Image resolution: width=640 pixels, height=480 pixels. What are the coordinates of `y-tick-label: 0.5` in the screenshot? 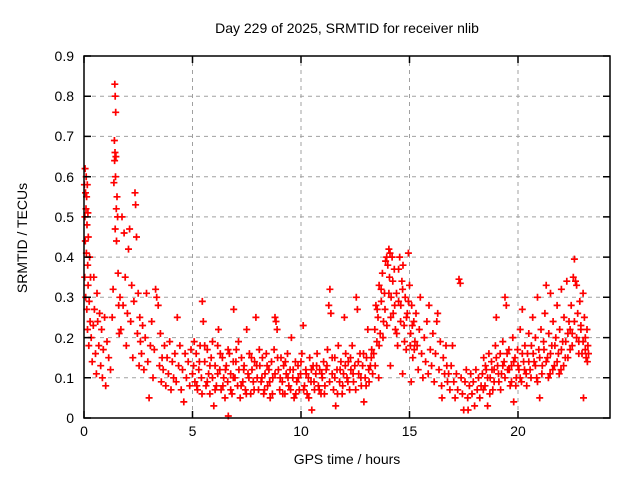 It's located at (64, 216).